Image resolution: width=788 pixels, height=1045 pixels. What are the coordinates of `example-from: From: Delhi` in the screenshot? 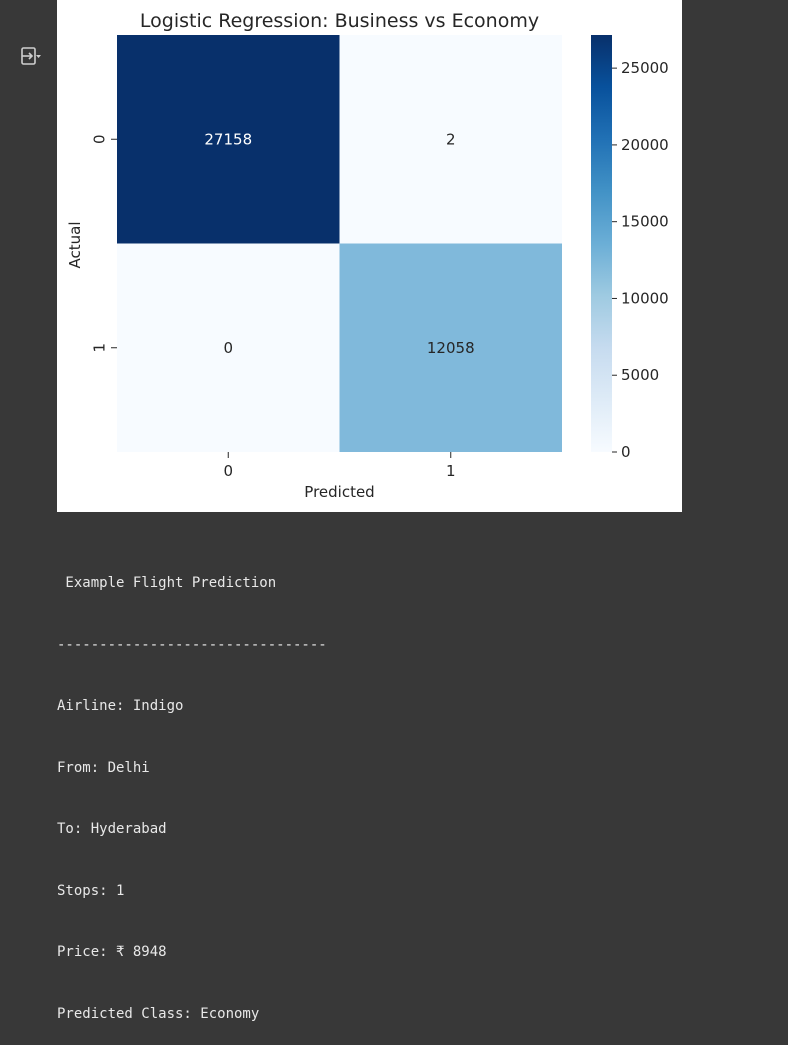 It's located at (103, 767).